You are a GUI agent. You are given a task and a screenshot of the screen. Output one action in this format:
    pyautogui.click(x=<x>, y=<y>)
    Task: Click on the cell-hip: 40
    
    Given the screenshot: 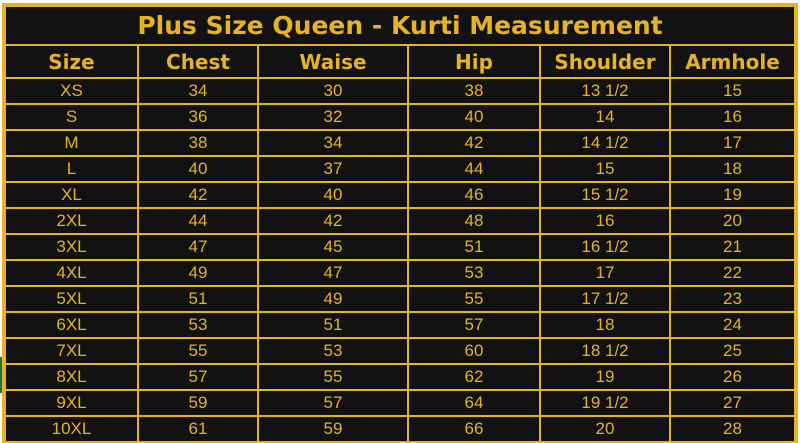 What is the action you would take?
    pyautogui.click(x=474, y=117)
    